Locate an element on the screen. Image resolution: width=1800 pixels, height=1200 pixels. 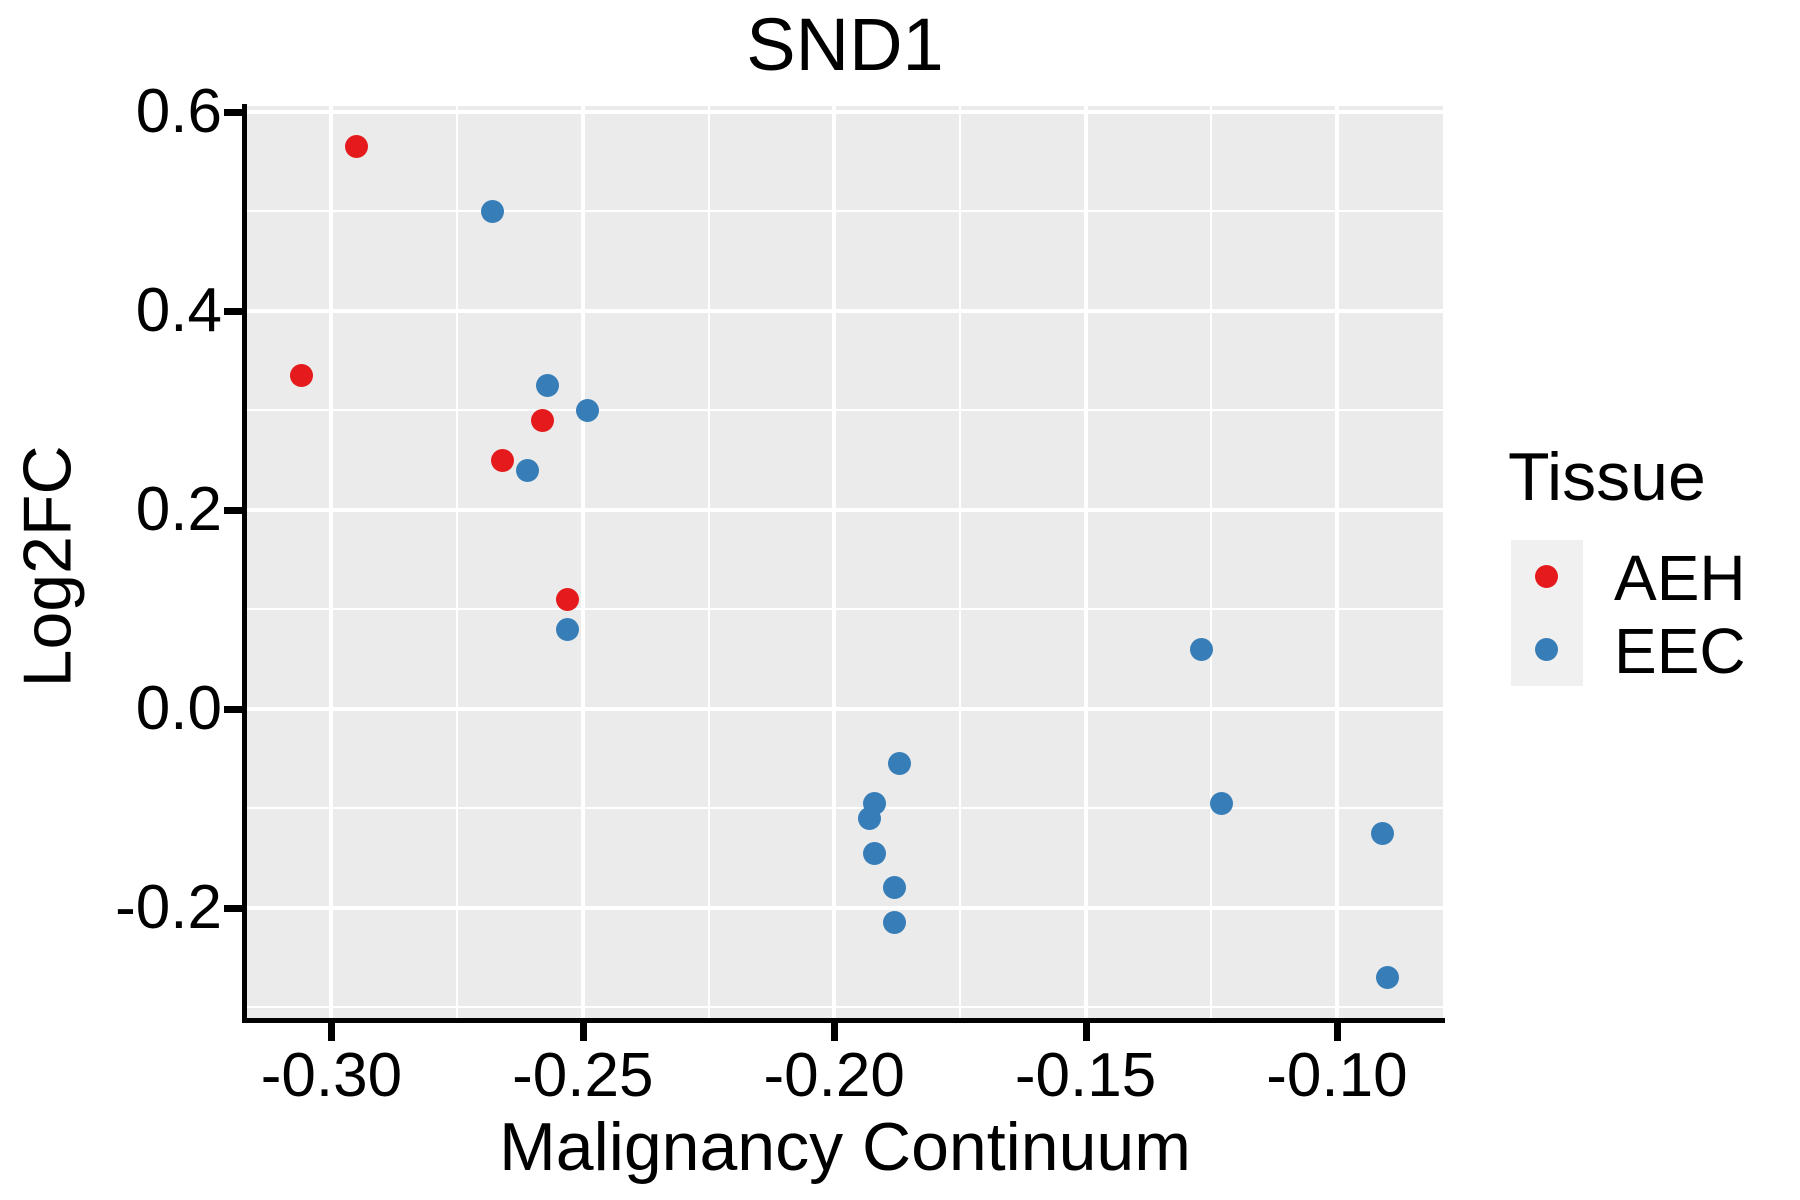
x-tick-label: -0.25 is located at coordinates (583, 1075).